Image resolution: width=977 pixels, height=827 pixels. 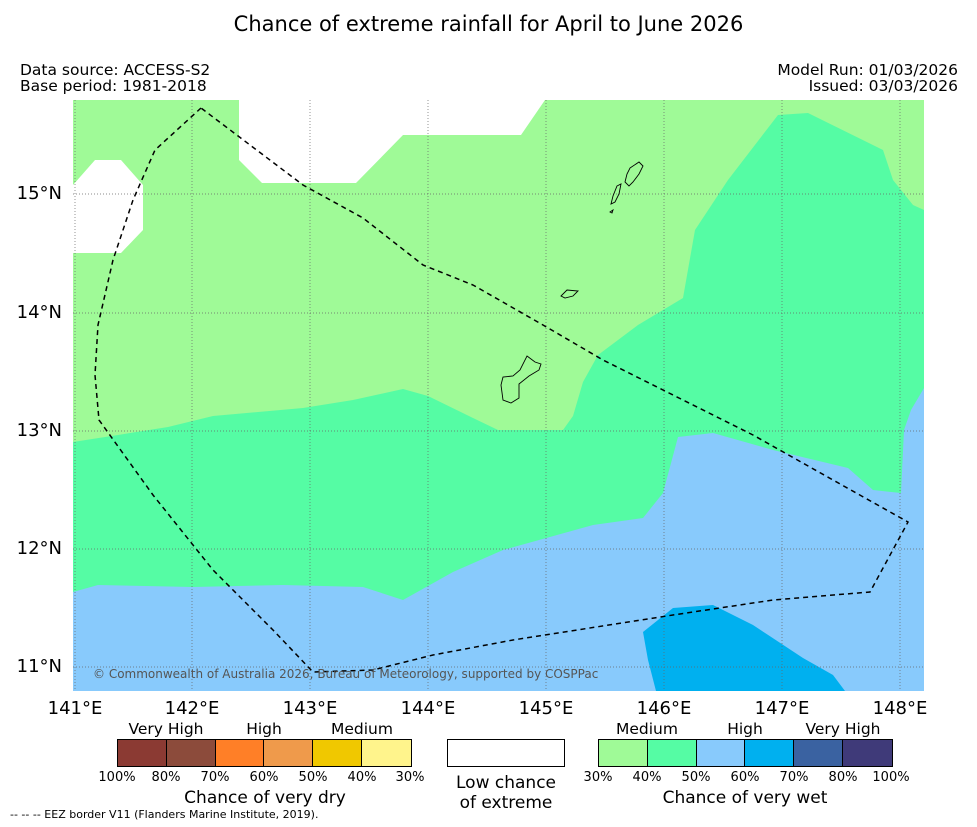 What do you see at coordinates (264, 729) in the screenshot?
I see `dry-cat-high: High` at bounding box center [264, 729].